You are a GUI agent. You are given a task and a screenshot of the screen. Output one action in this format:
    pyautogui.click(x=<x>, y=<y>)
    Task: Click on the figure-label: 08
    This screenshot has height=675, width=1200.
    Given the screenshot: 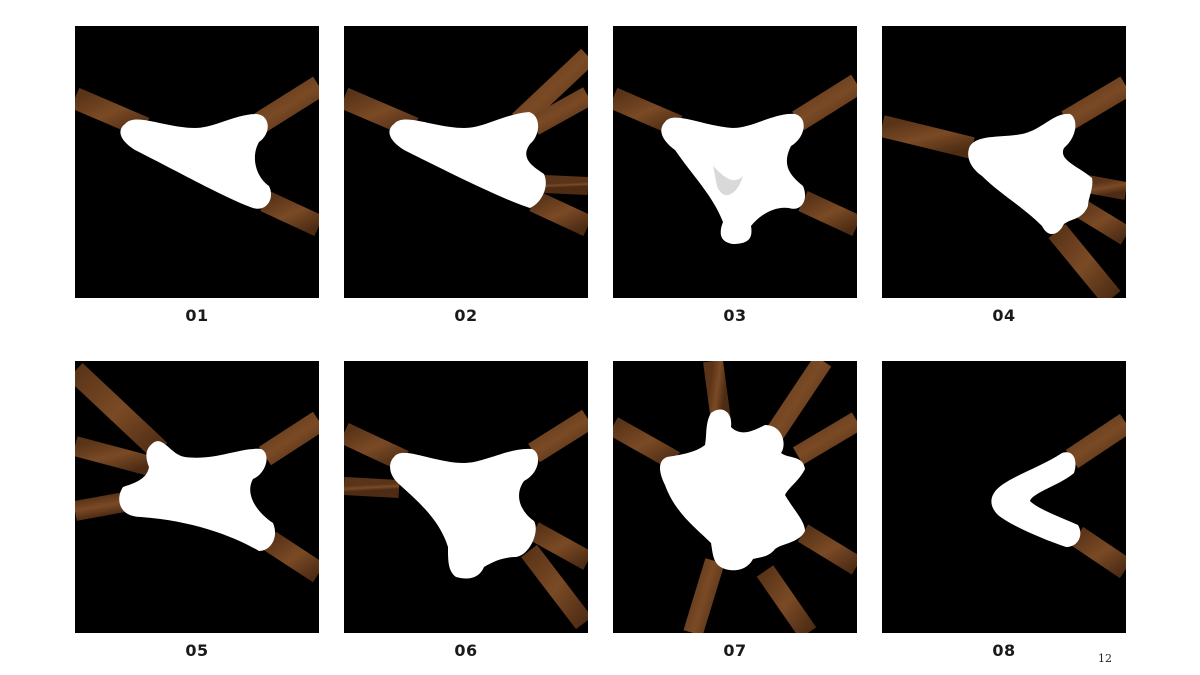 What is the action you would take?
    pyautogui.click(x=1004, y=650)
    